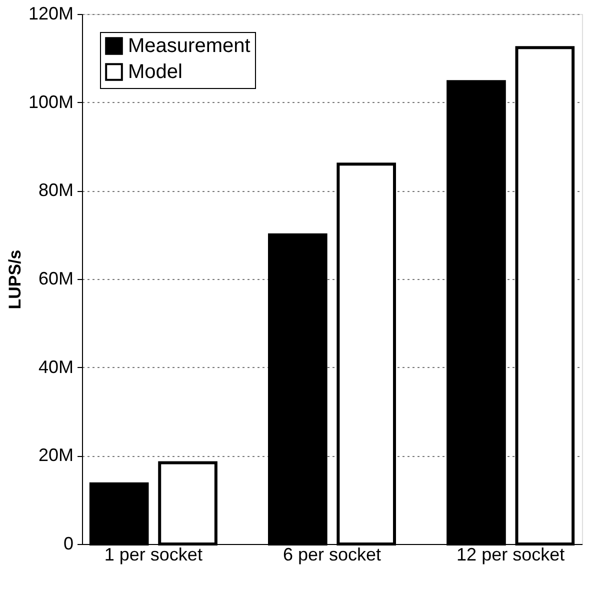  What do you see at coordinates (56, 455) in the screenshot?
I see `y-tick-label: 20M` at bounding box center [56, 455].